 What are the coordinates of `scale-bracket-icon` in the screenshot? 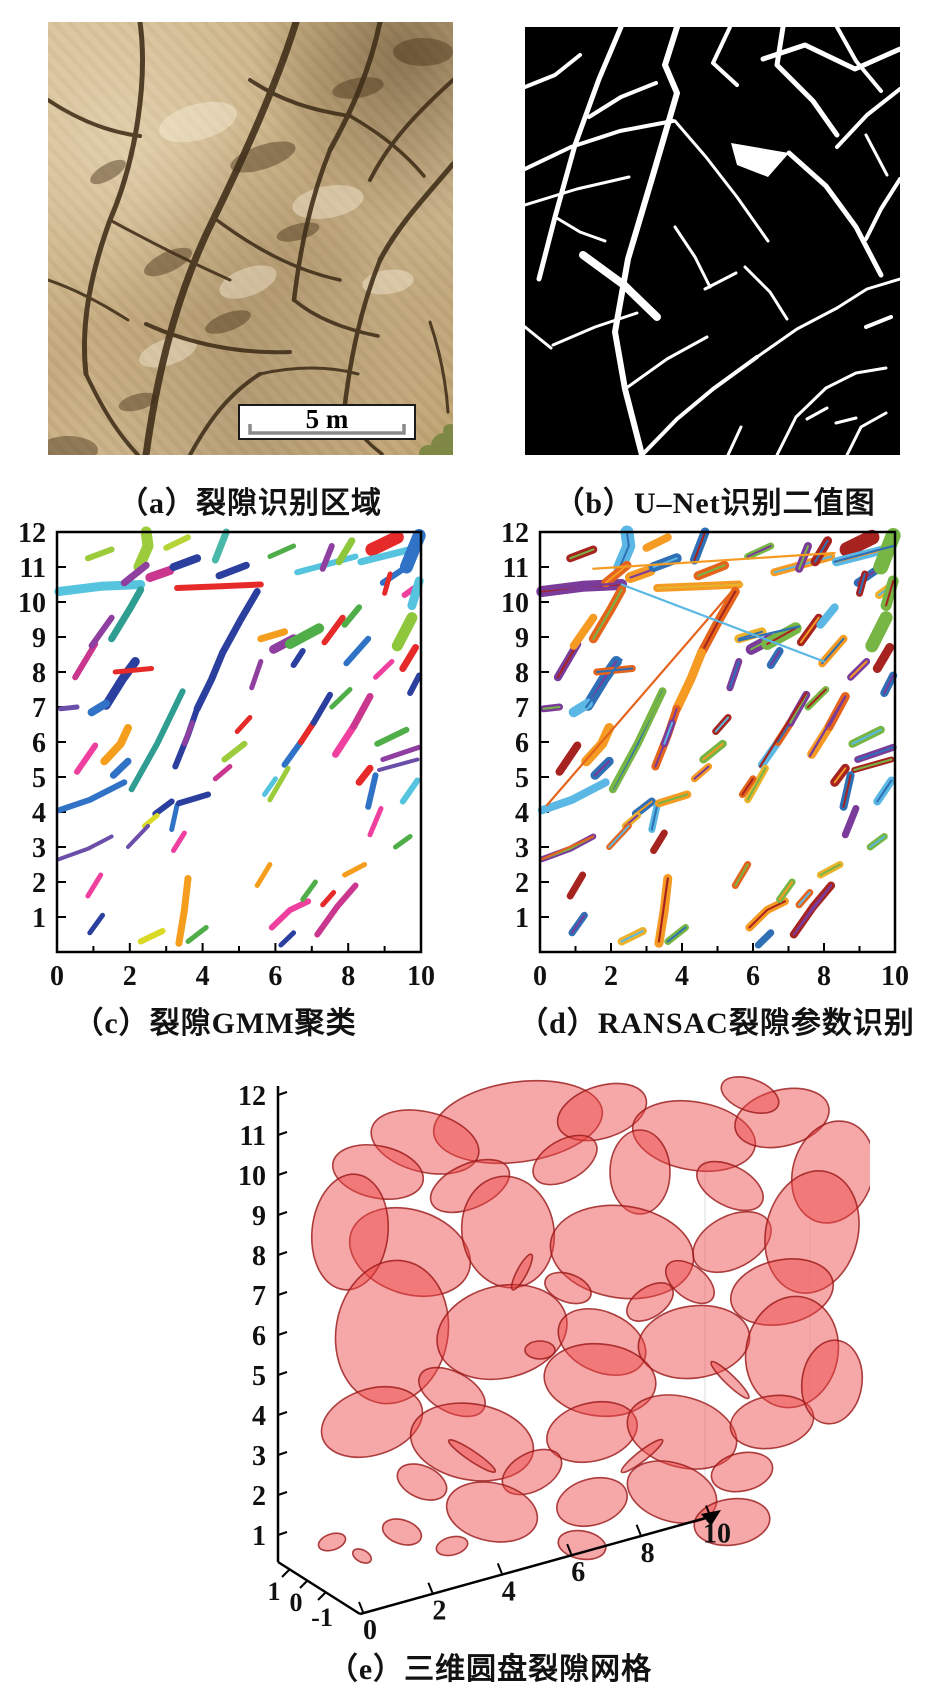 It's located at (327, 429).